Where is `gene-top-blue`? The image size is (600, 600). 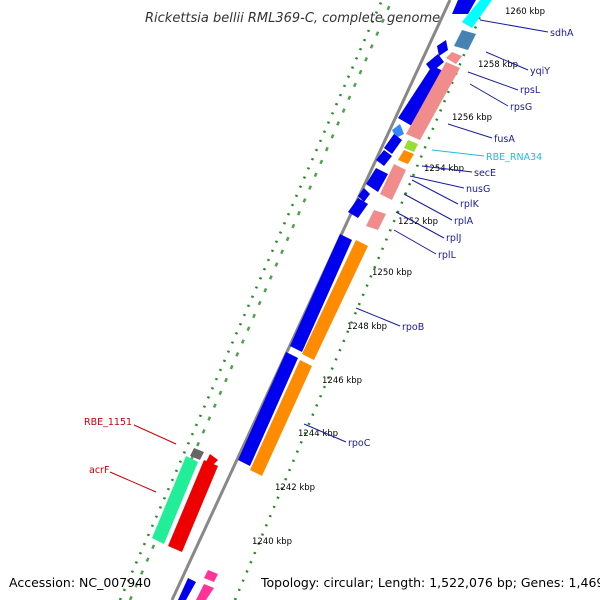
gene-top-blue is located at coordinates (464, 7).